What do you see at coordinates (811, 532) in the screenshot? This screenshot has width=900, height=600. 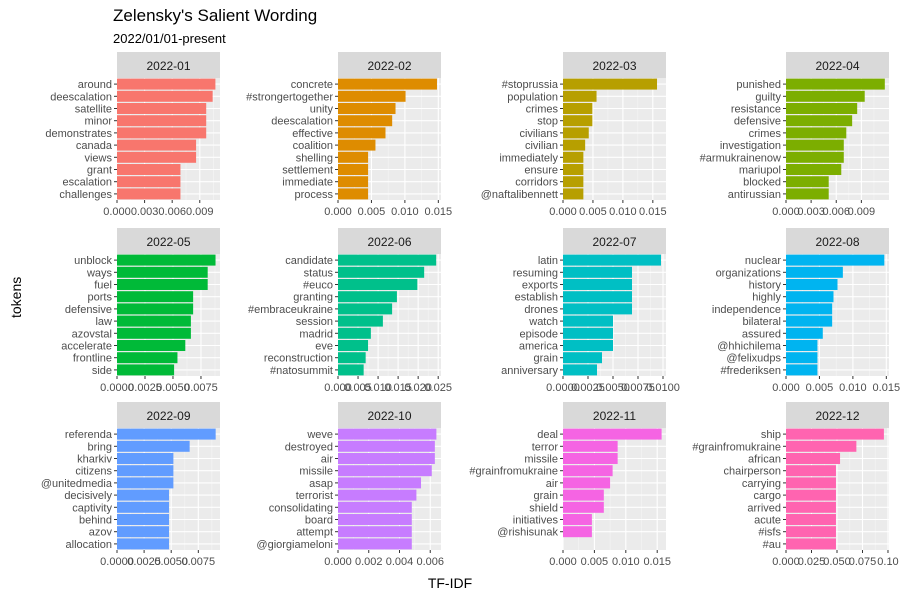 I see `bar-#isfs` at bounding box center [811, 532].